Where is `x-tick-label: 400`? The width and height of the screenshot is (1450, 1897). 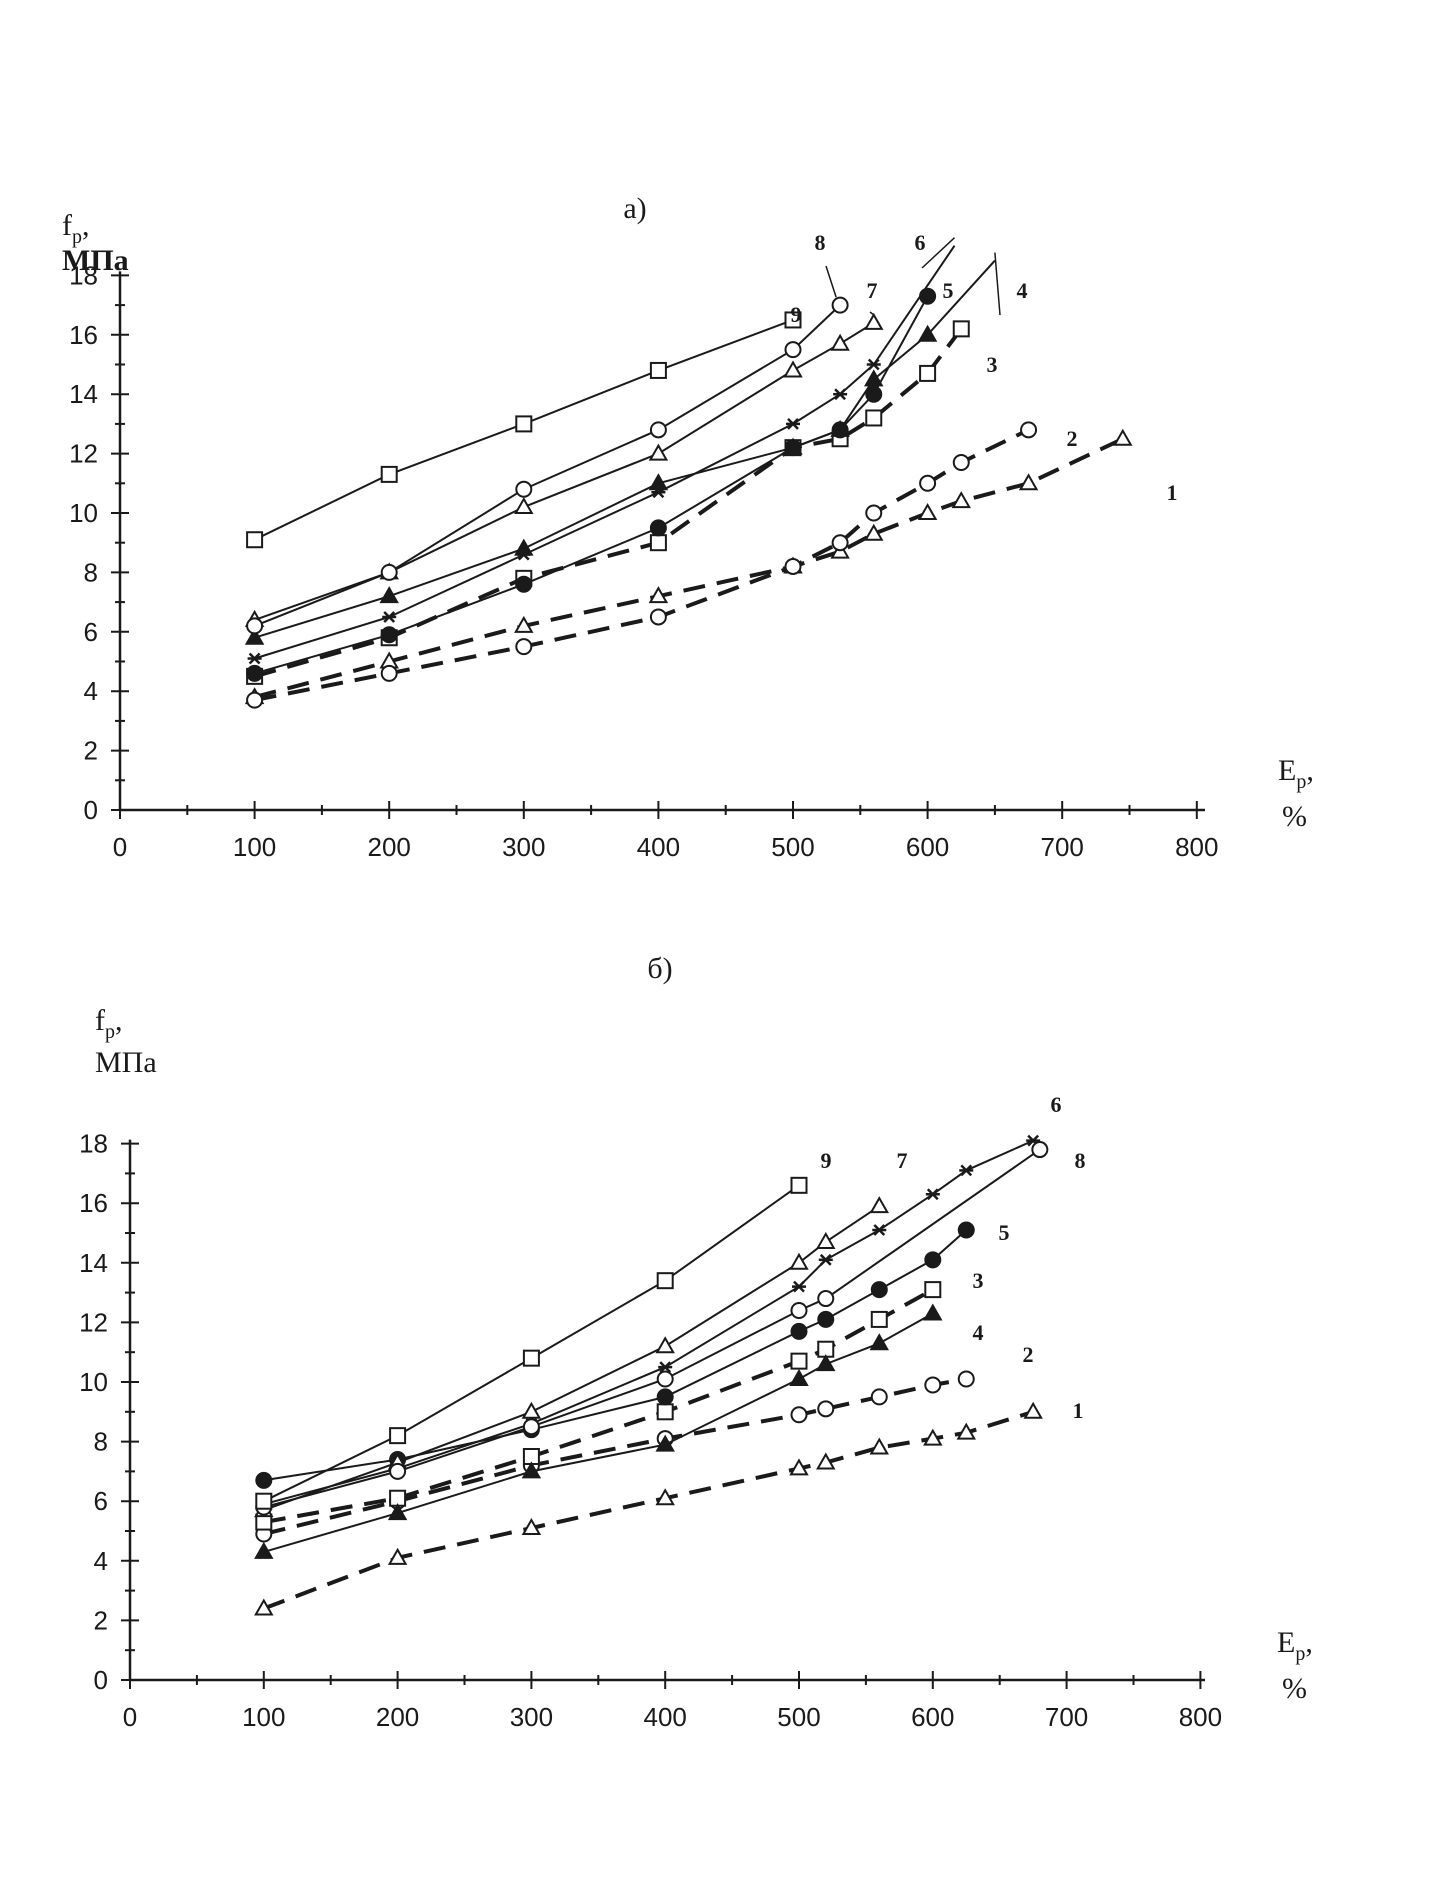 x-tick-label: 400 is located at coordinates (665, 1717).